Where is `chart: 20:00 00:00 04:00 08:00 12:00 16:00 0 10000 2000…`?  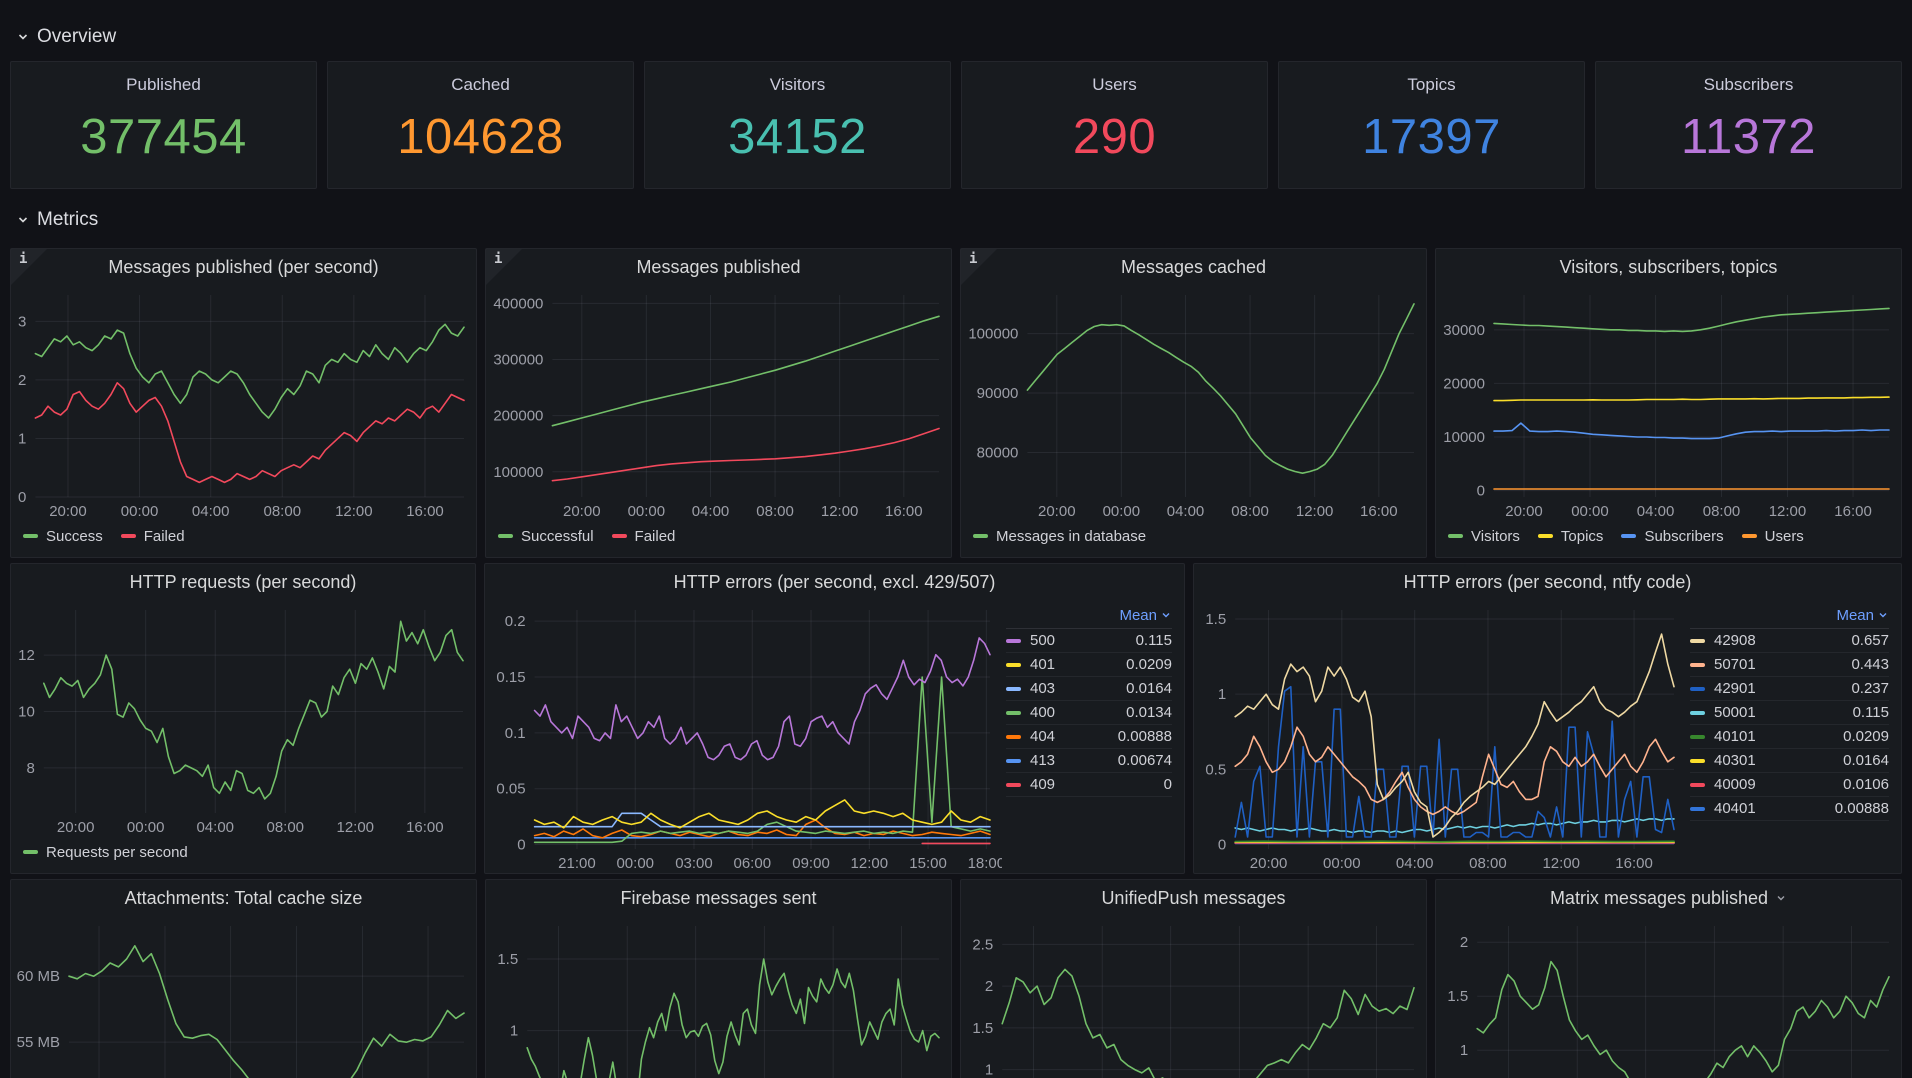 chart: 20:00 00:00 04:00 08:00 12:00 16:00 0 10000 2000… is located at coordinates (1668, 403).